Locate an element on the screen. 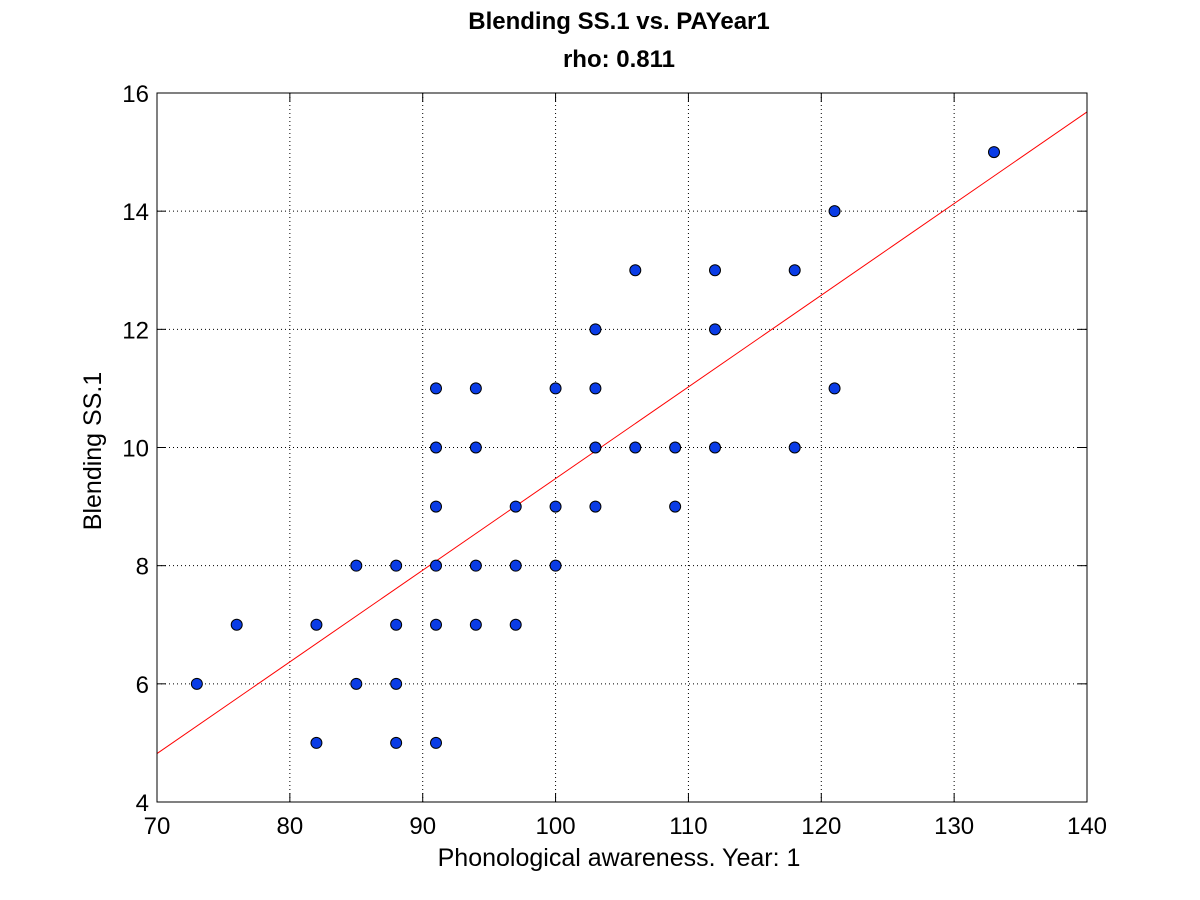 The image size is (1200, 900). y-tick-label: 10 is located at coordinates (135, 449).